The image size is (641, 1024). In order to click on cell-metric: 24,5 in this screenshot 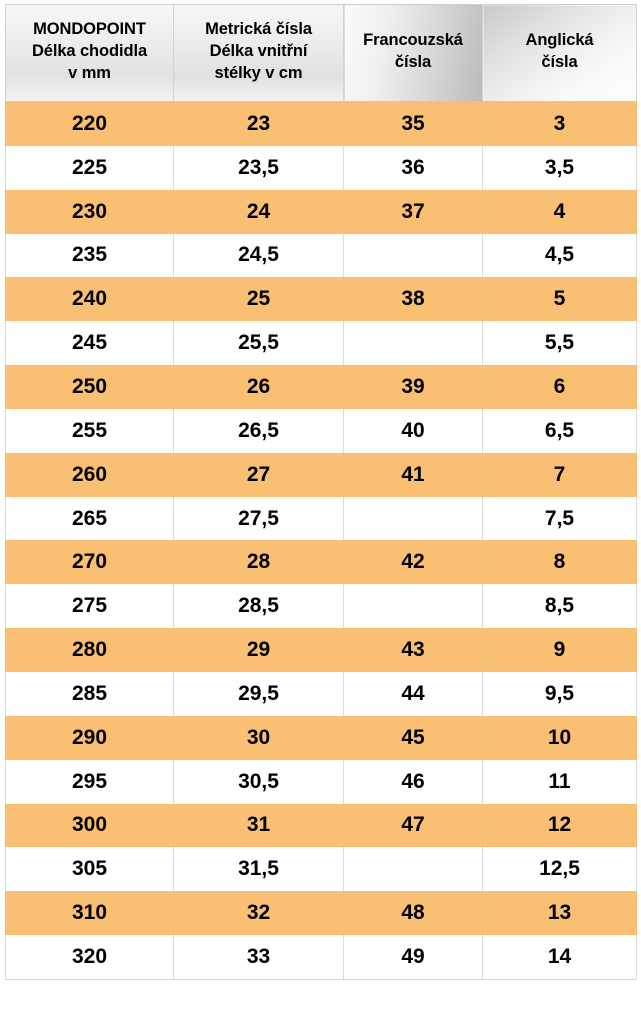, I will do `click(258, 255)`.